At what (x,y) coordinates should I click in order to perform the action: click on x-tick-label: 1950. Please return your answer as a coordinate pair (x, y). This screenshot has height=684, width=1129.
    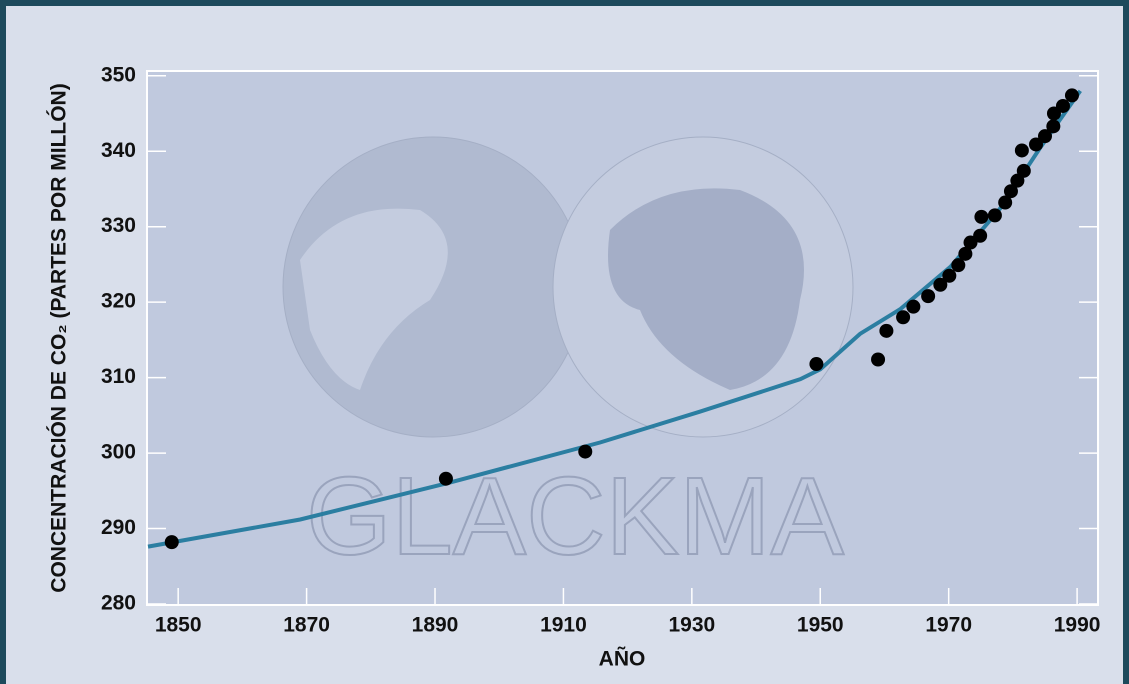
    Looking at the image, I should click on (820, 625).